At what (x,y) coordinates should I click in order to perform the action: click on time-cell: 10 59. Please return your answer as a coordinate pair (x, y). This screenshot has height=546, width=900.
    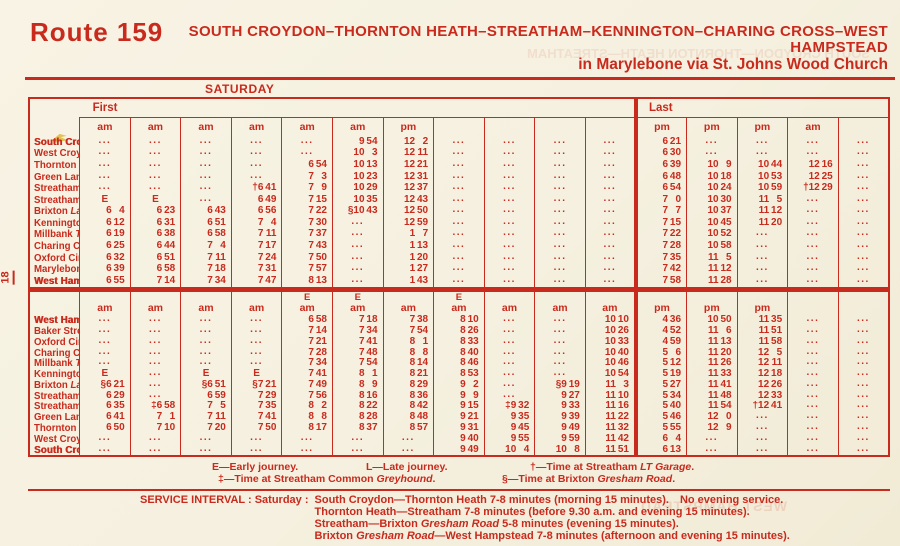
    Looking at the image, I should click on (762, 188).